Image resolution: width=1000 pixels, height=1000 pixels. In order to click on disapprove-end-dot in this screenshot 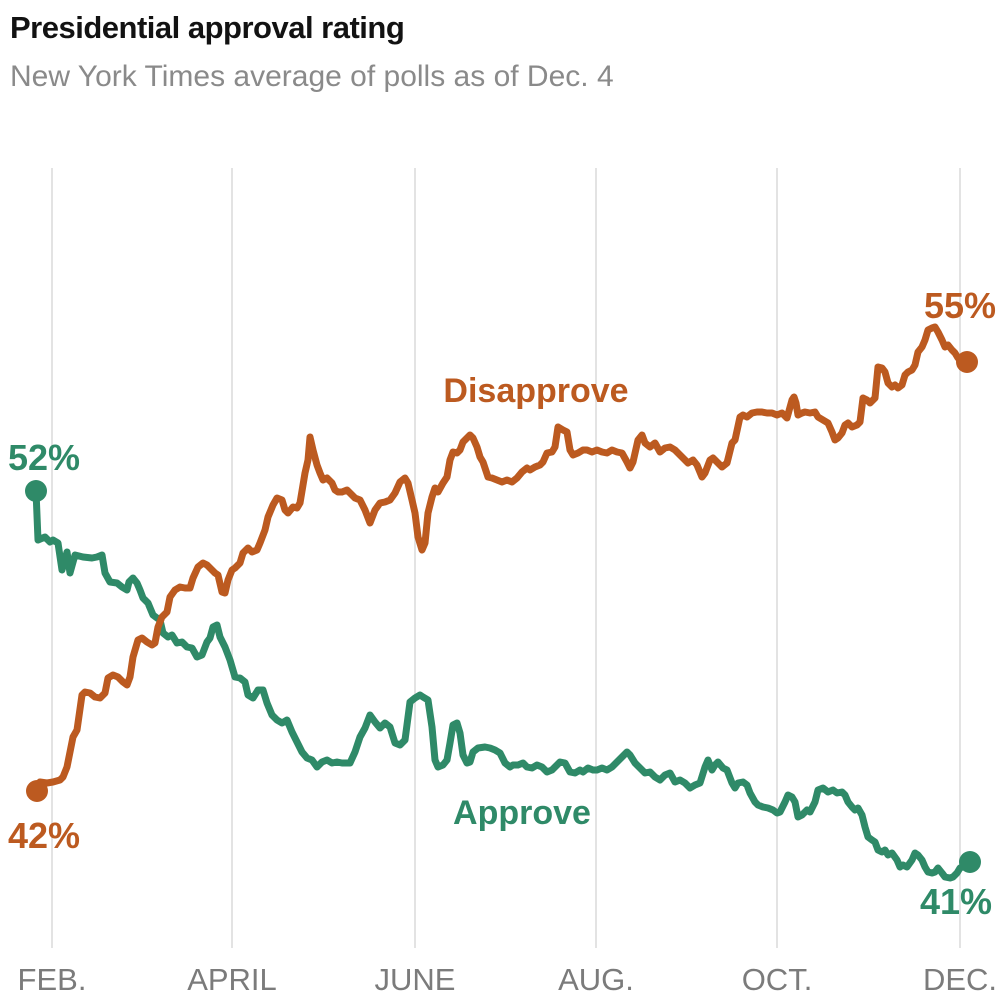, I will do `click(967, 362)`.